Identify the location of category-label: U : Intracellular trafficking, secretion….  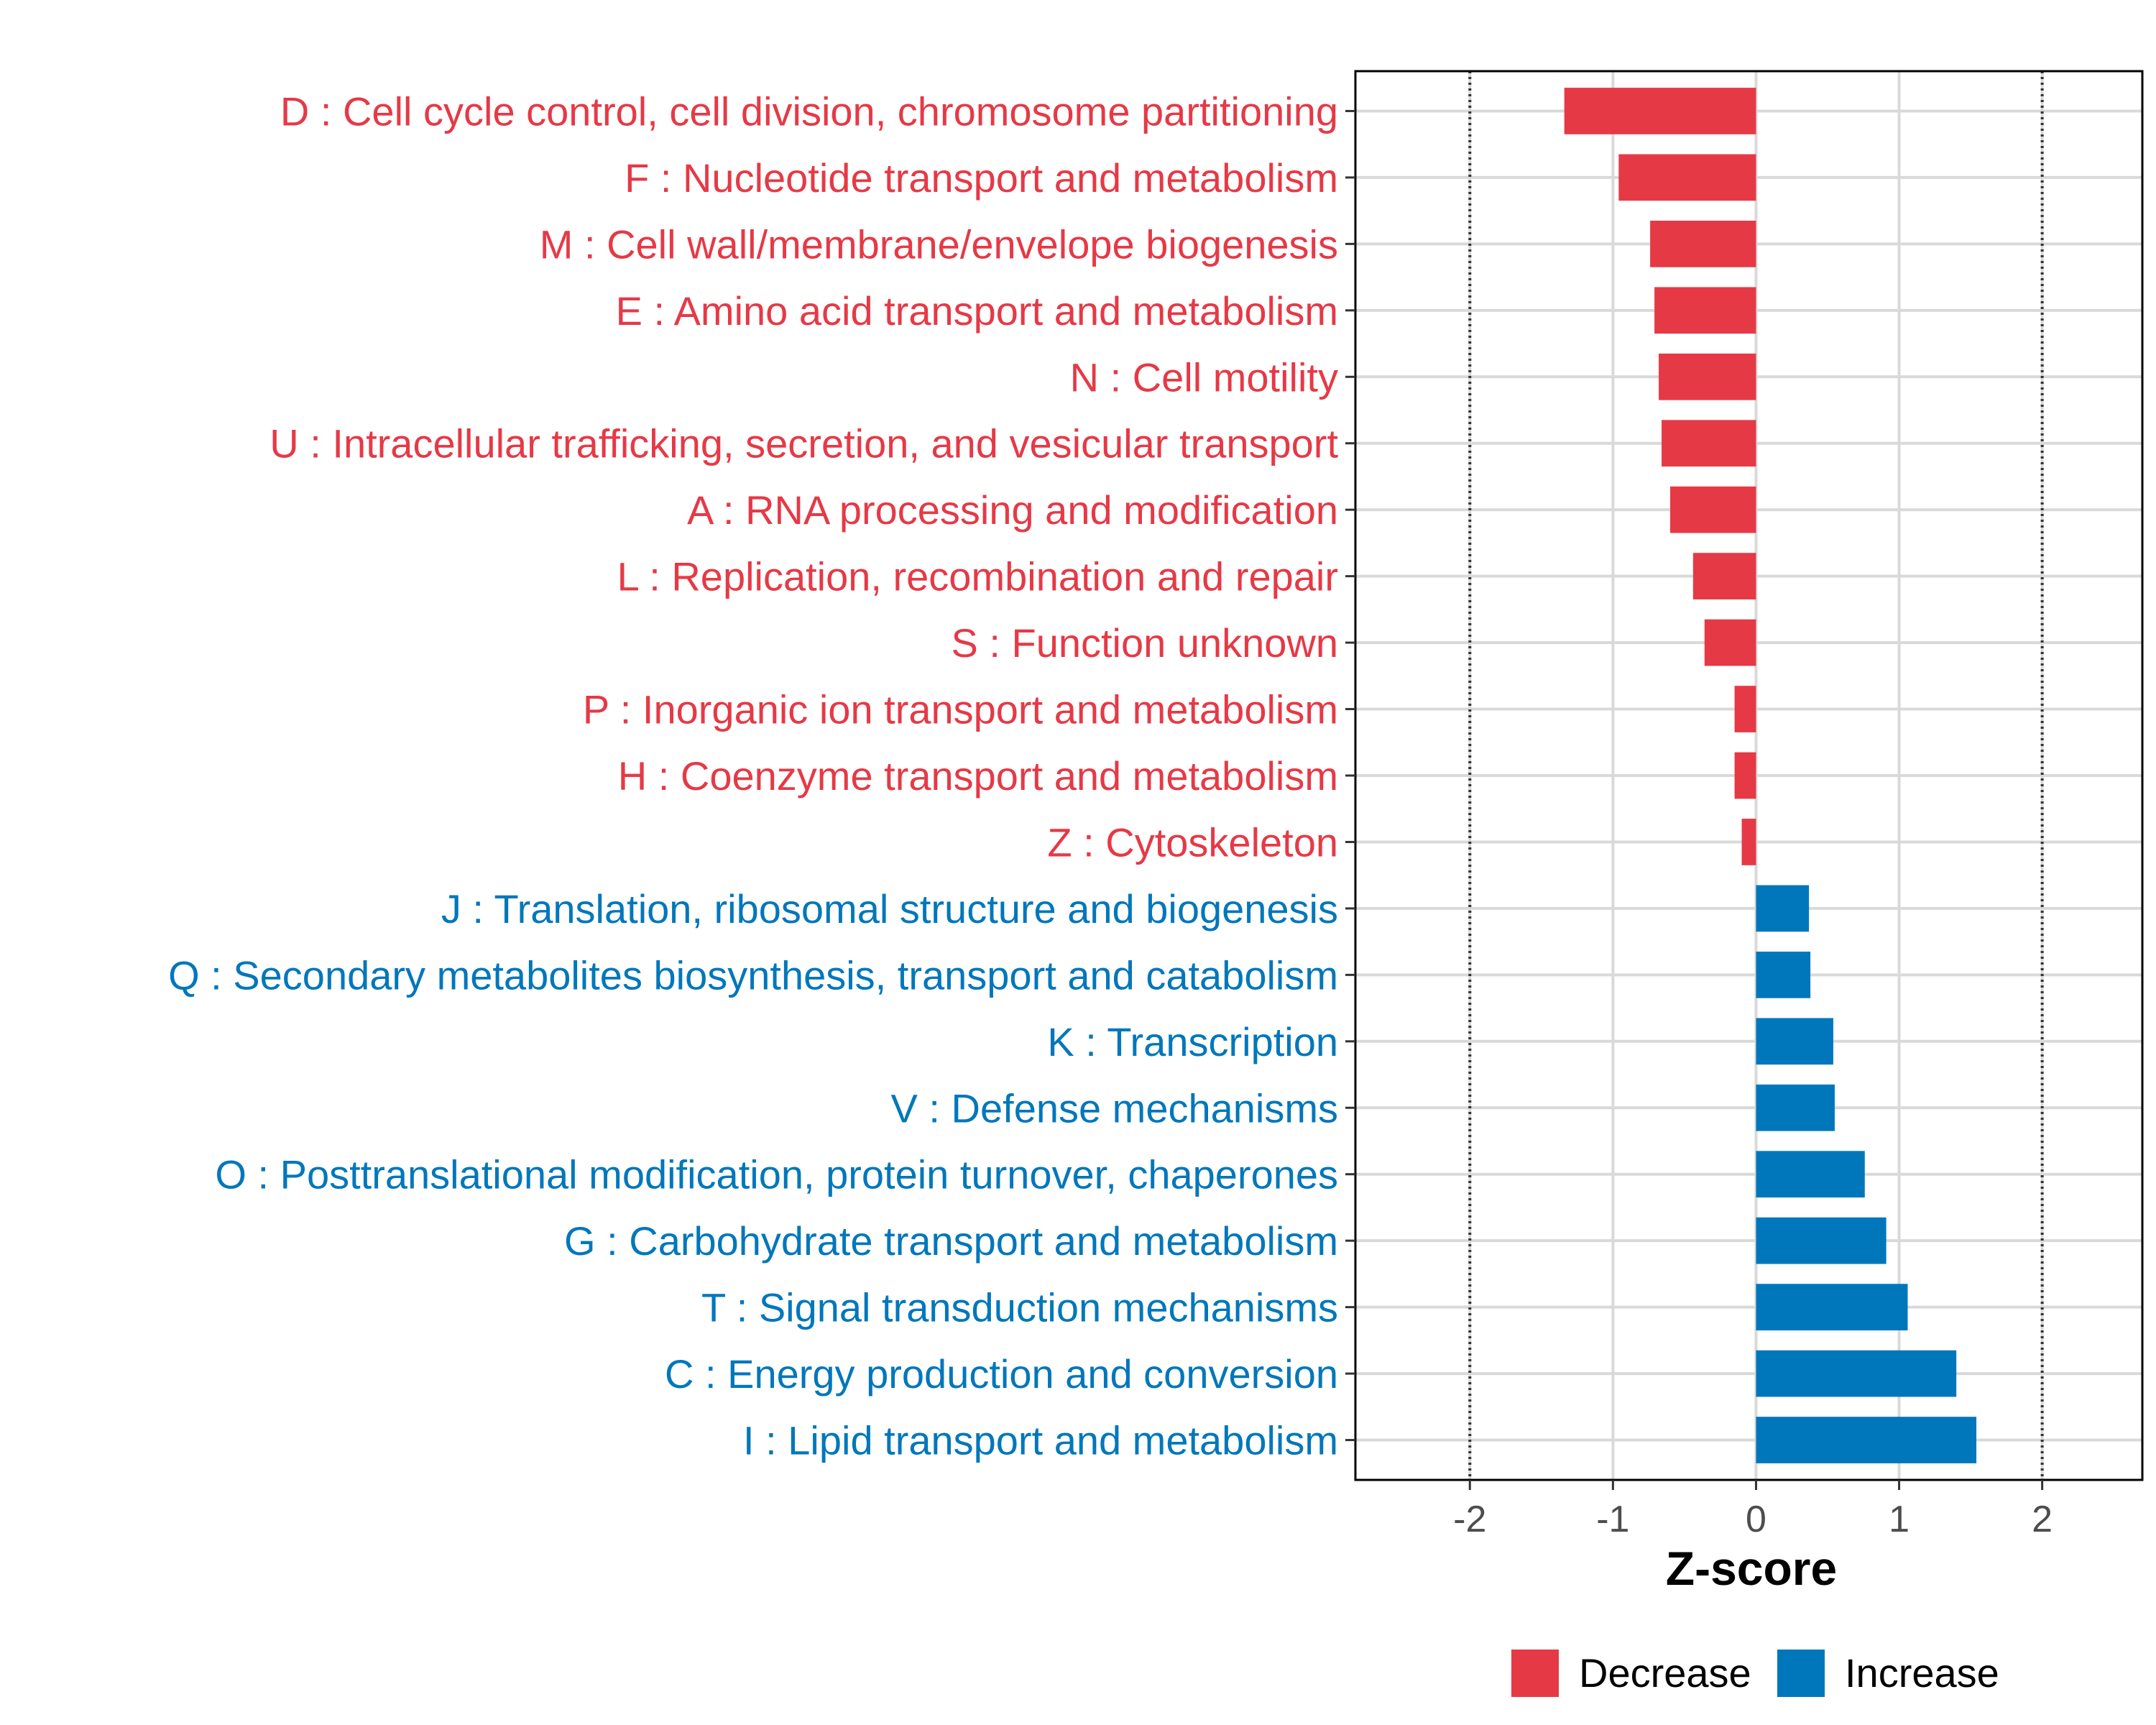
(804, 443).